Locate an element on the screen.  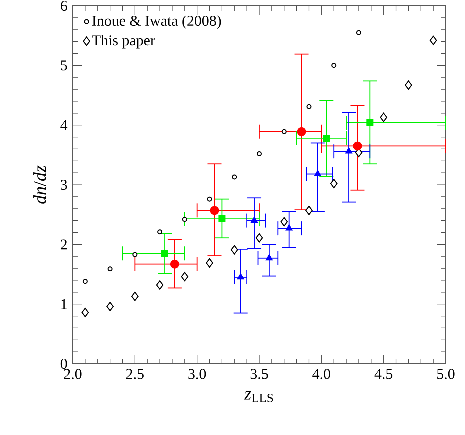
x-tick-label: 3.0 is located at coordinates (197, 374).